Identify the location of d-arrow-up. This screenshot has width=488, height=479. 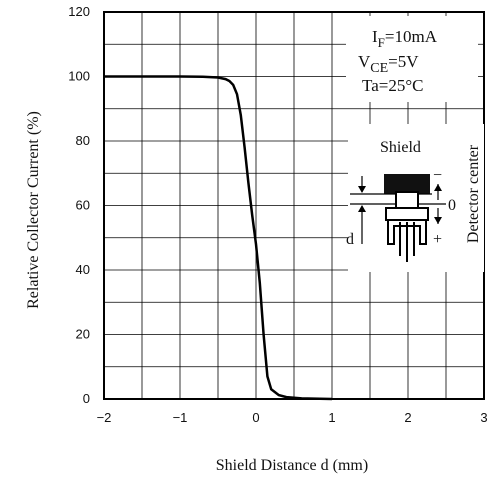
(362, 208).